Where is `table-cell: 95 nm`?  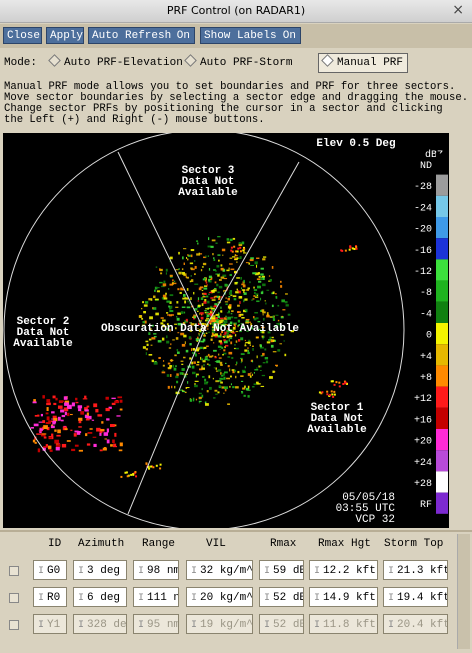 table-cell: 95 nm is located at coordinates (156, 624).